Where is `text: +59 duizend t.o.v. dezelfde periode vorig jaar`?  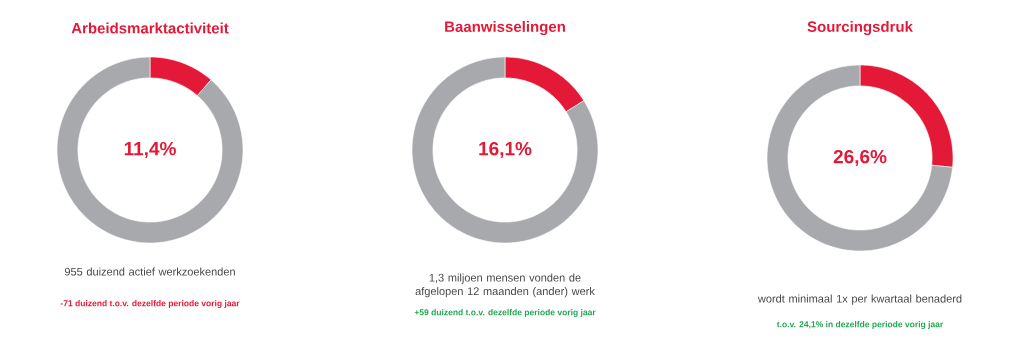 text: +59 duizend t.o.v. dezelfde periode vorig jaar is located at coordinates (505, 313).